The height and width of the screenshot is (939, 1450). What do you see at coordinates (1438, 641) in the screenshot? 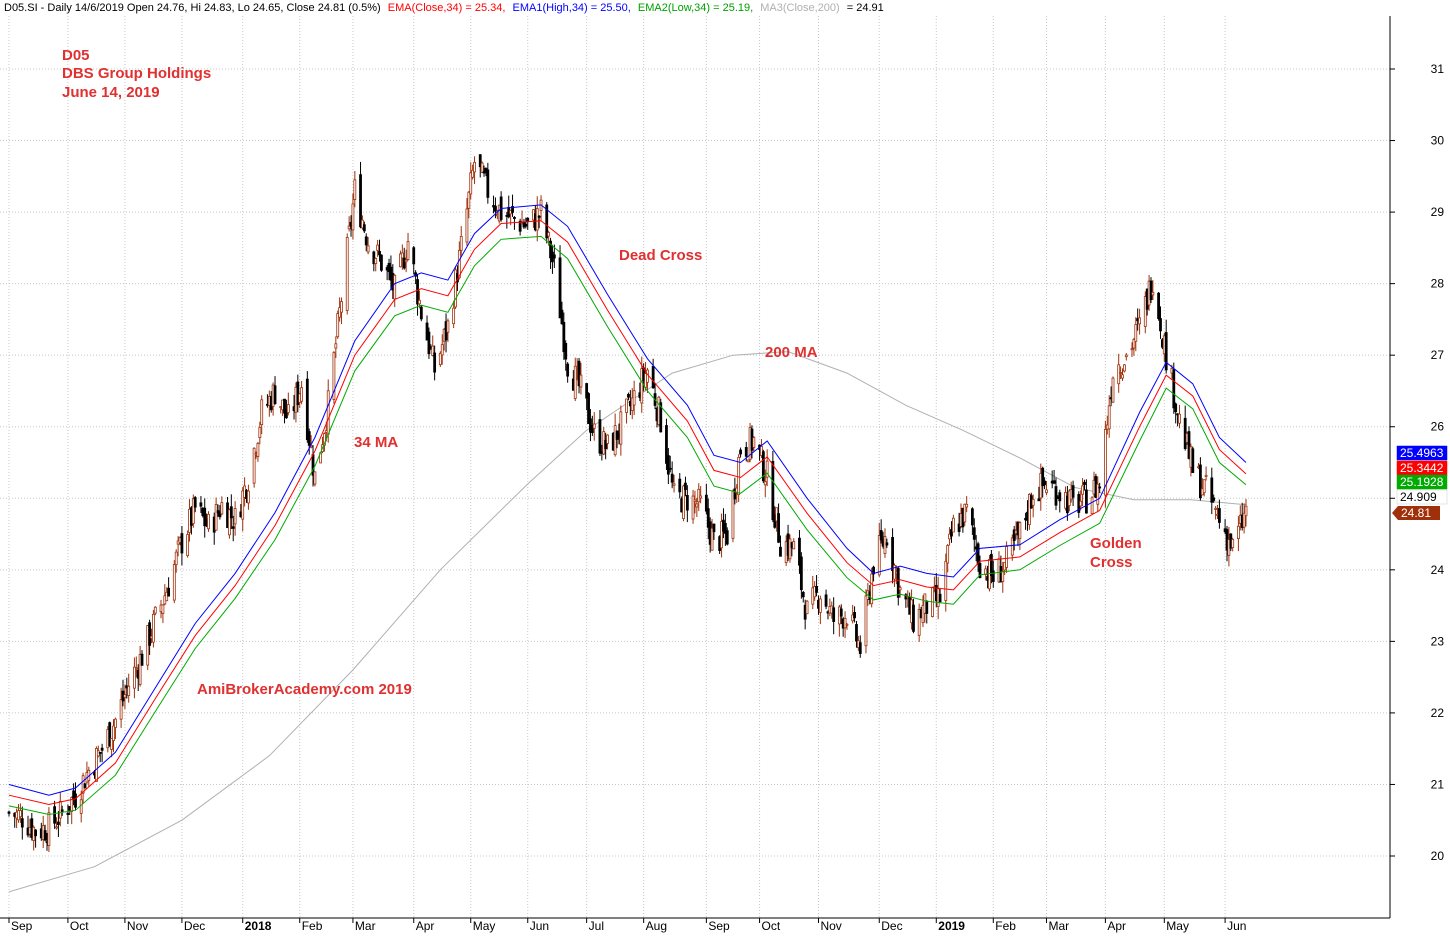
I see `y-tick-label: 23` at bounding box center [1438, 641].